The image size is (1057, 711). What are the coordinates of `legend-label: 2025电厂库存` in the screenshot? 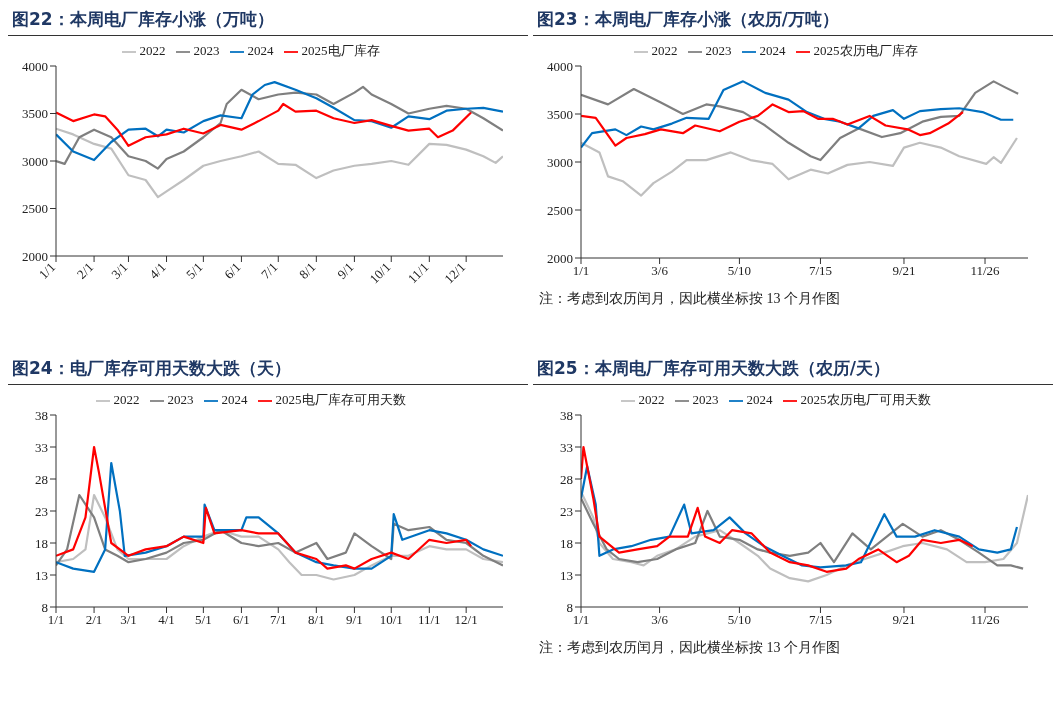 It's located at (340, 50).